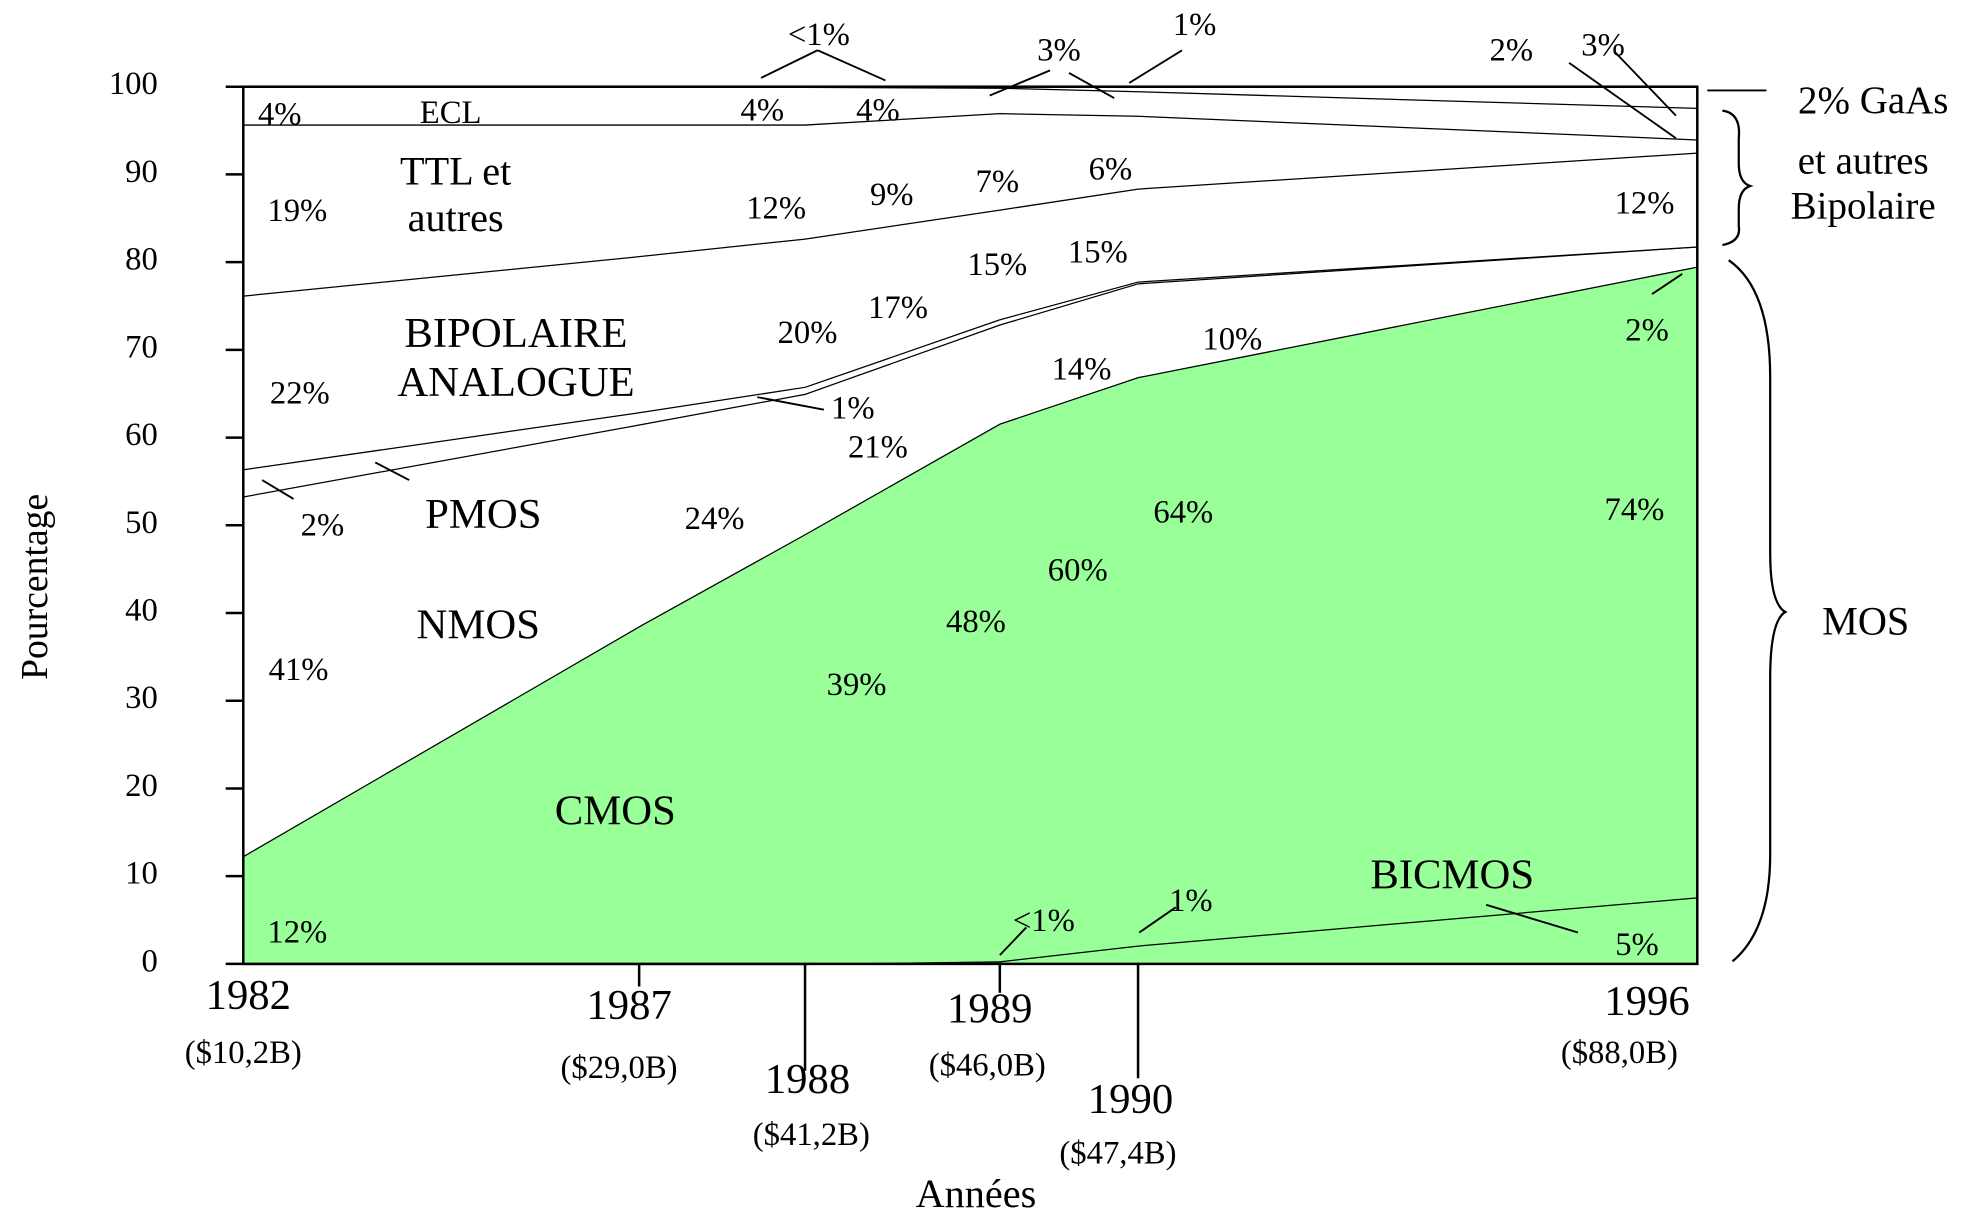 The width and height of the screenshot is (1972, 1219). Describe the element at coordinates (243, 1053) in the screenshot. I see `x-tick-sublabel: ($10,2B)` at that location.